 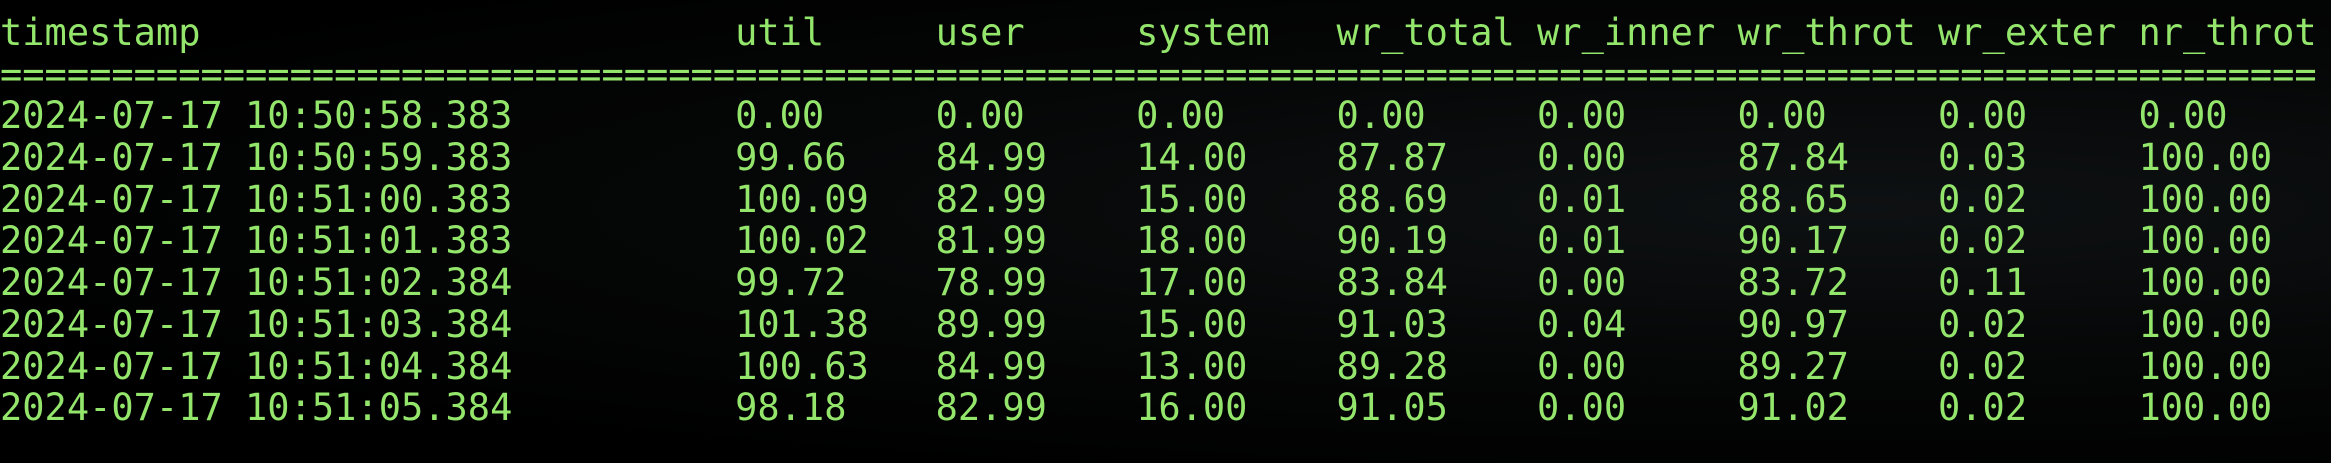 What do you see at coordinates (980, 116) in the screenshot?
I see `cell-user: 0.00` at bounding box center [980, 116].